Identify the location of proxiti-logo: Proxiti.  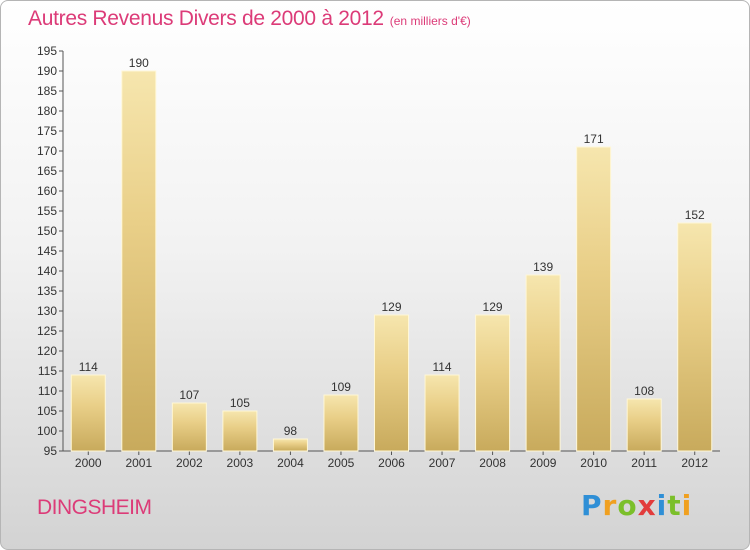
(637, 505).